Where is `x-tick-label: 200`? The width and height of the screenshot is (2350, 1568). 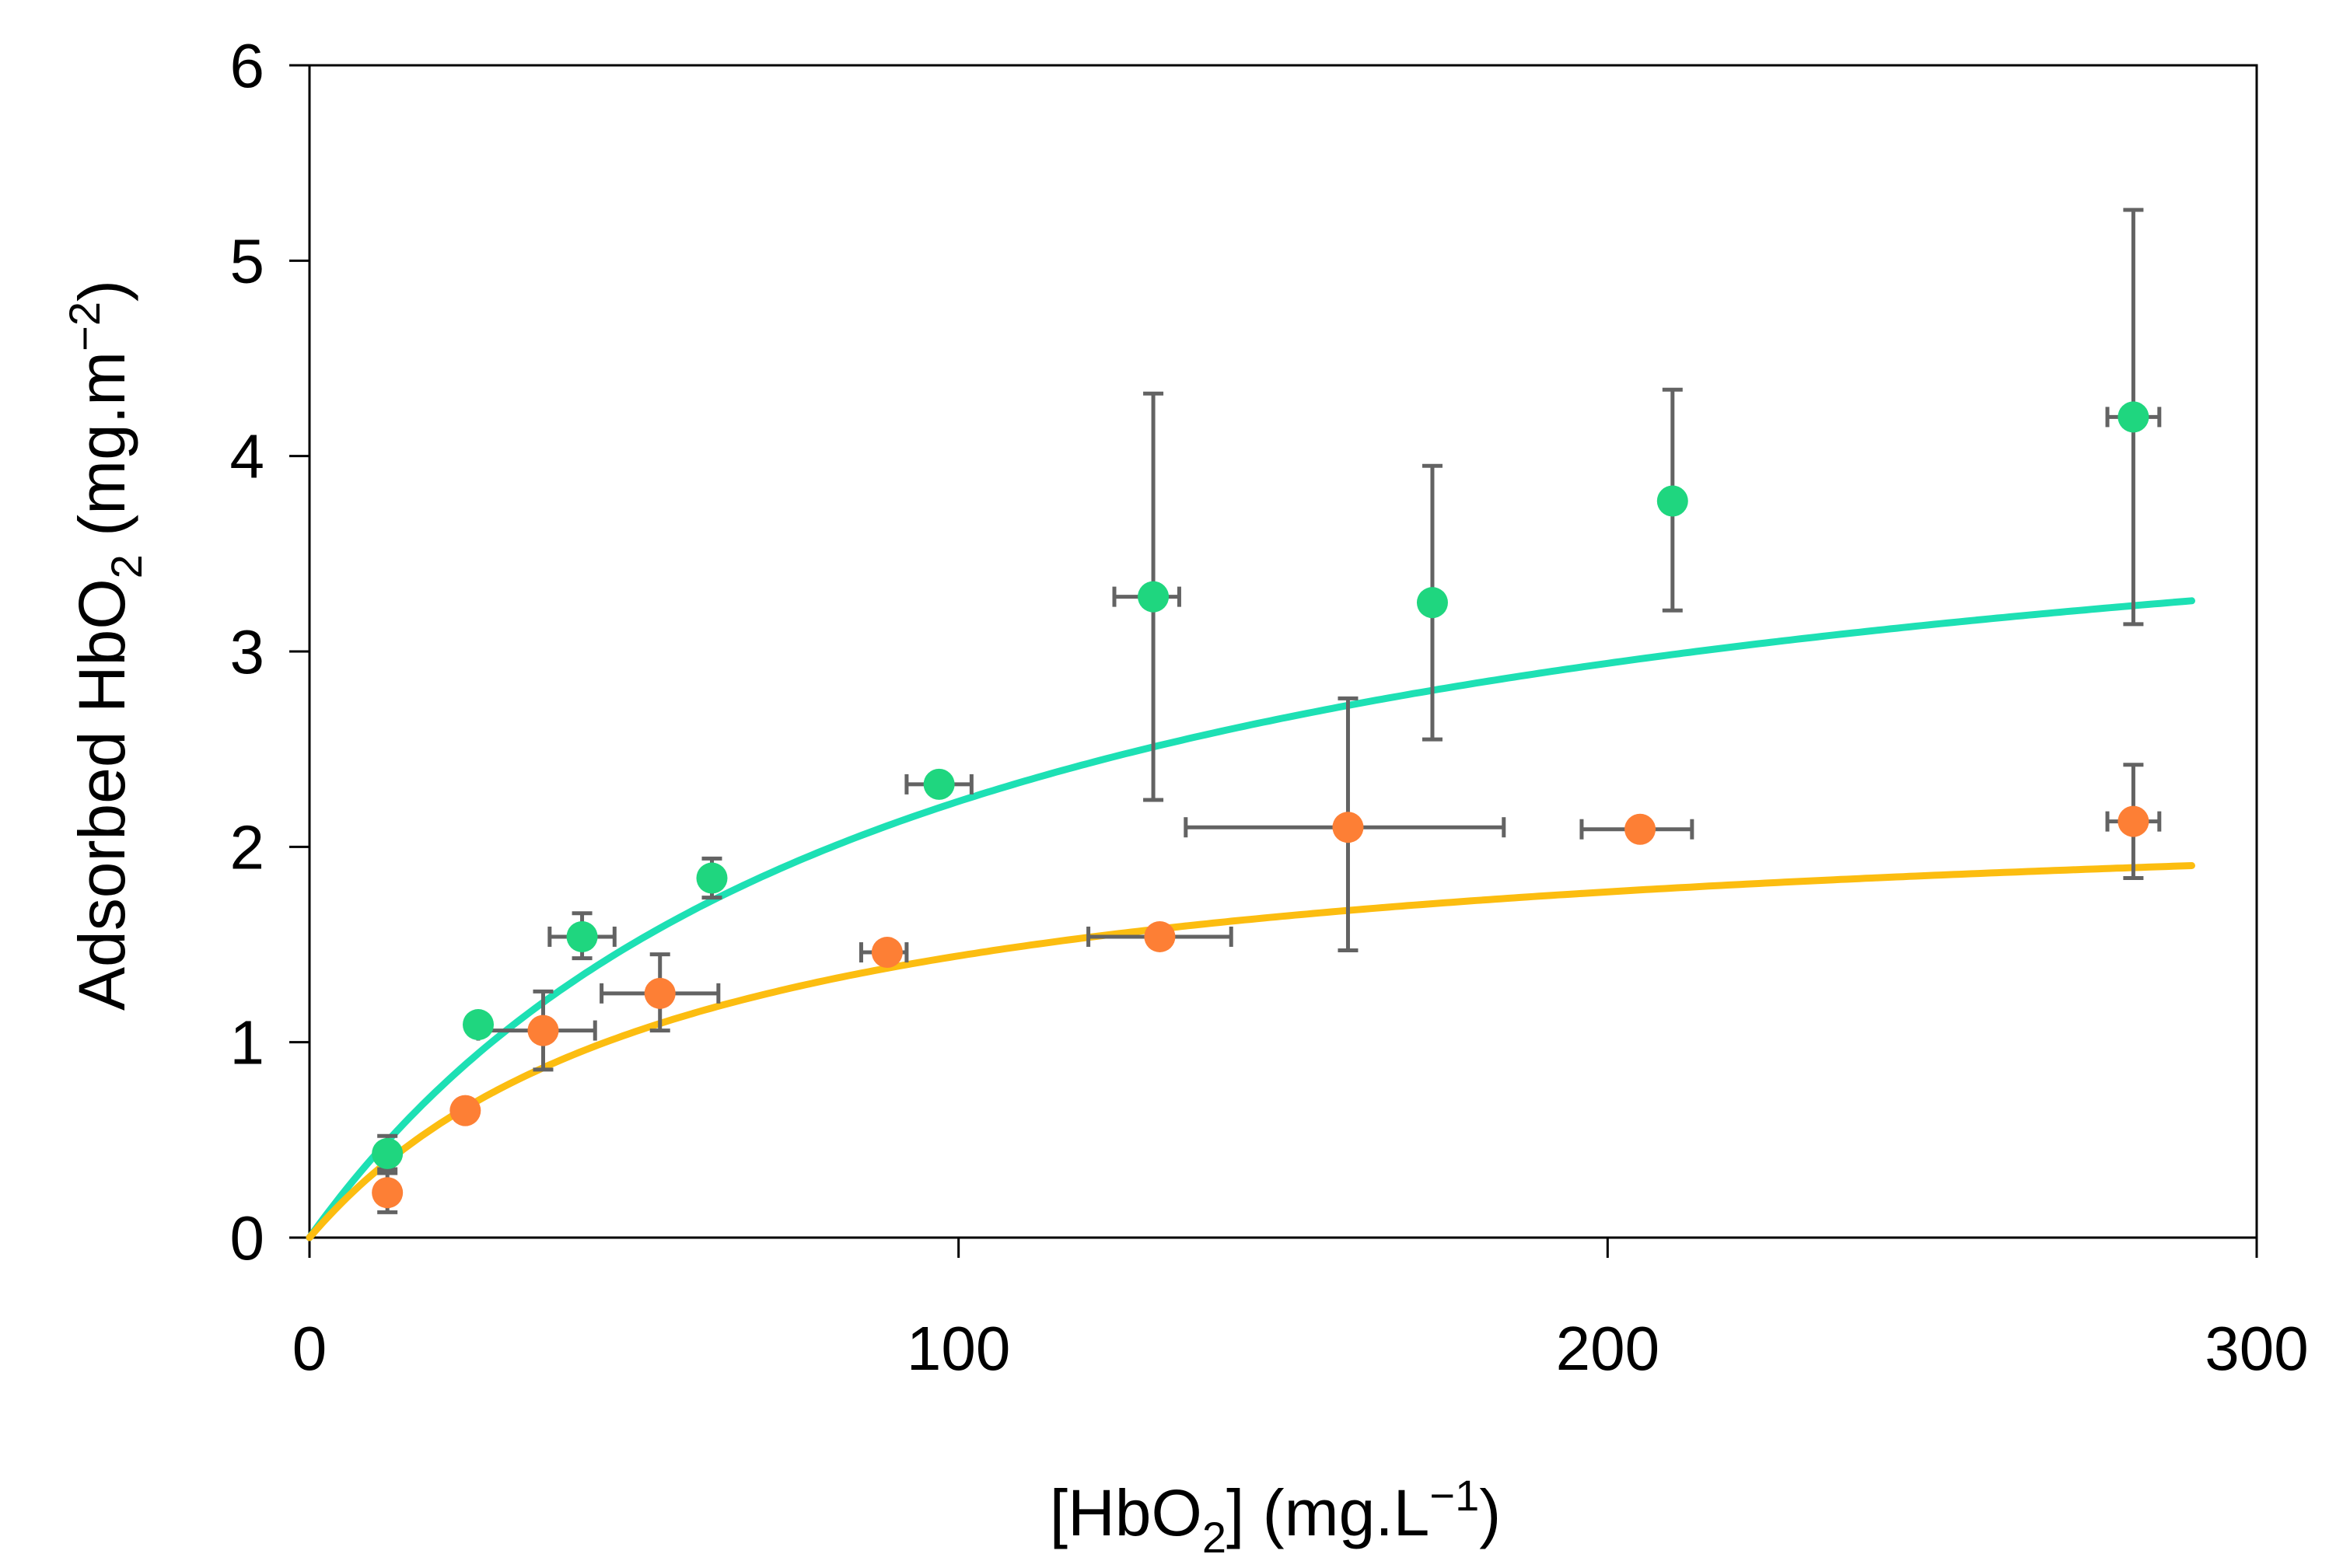 x-tick-label: 200 is located at coordinates (1607, 1348).